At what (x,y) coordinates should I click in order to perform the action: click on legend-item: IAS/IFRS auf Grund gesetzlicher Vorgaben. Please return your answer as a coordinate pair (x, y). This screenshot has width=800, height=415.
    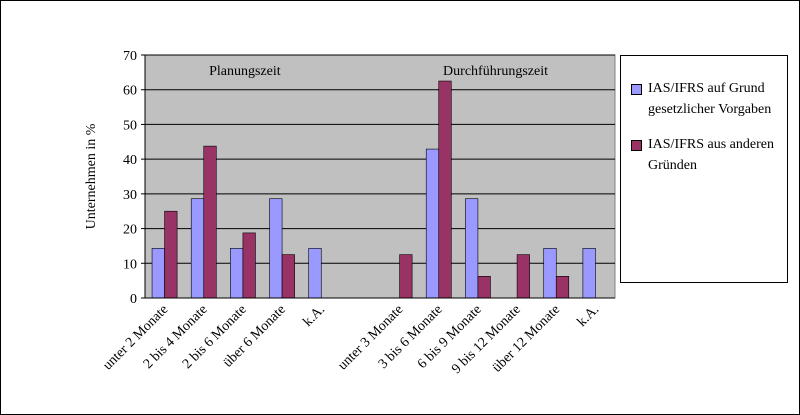
    Looking at the image, I should click on (705, 99).